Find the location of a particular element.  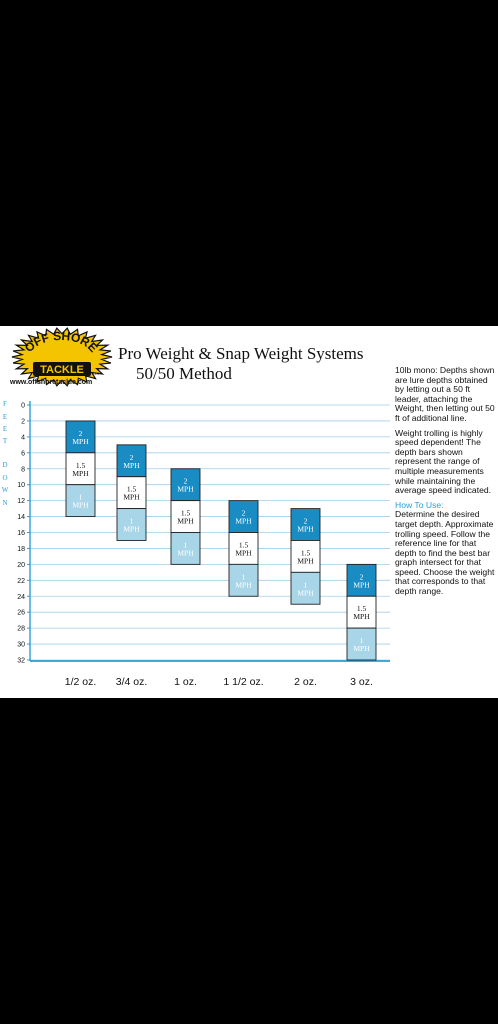

y-axis-label-letter: F is located at coordinates (5, 404).